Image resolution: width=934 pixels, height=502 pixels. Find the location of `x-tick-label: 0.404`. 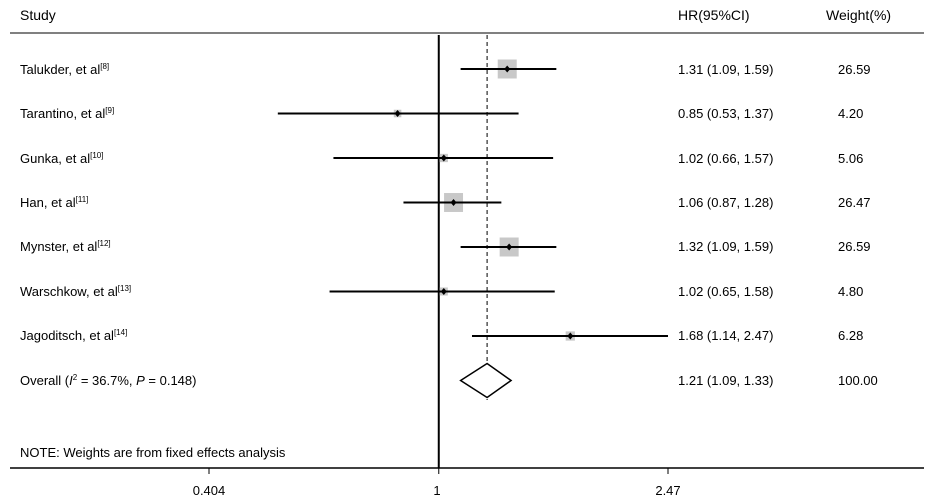

x-tick-label: 0.404 is located at coordinates (209, 490).